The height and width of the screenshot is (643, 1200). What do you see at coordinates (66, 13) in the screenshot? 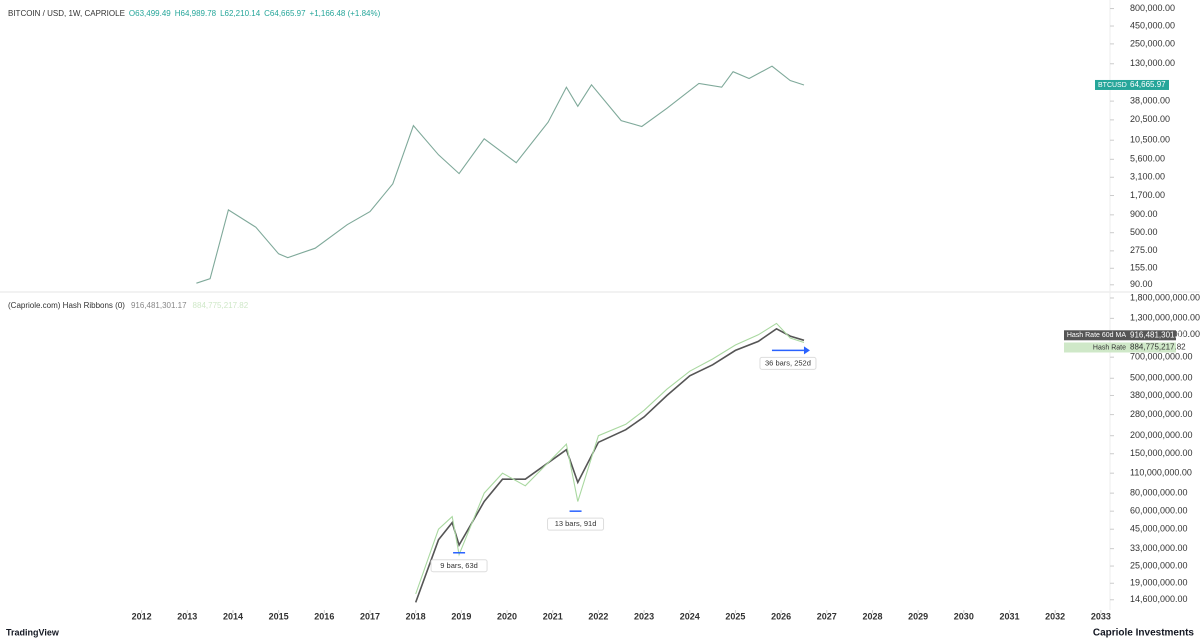
I see `pane-title: BITCOIN / USD, 1W, CAPRIOLE` at bounding box center [66, 13].